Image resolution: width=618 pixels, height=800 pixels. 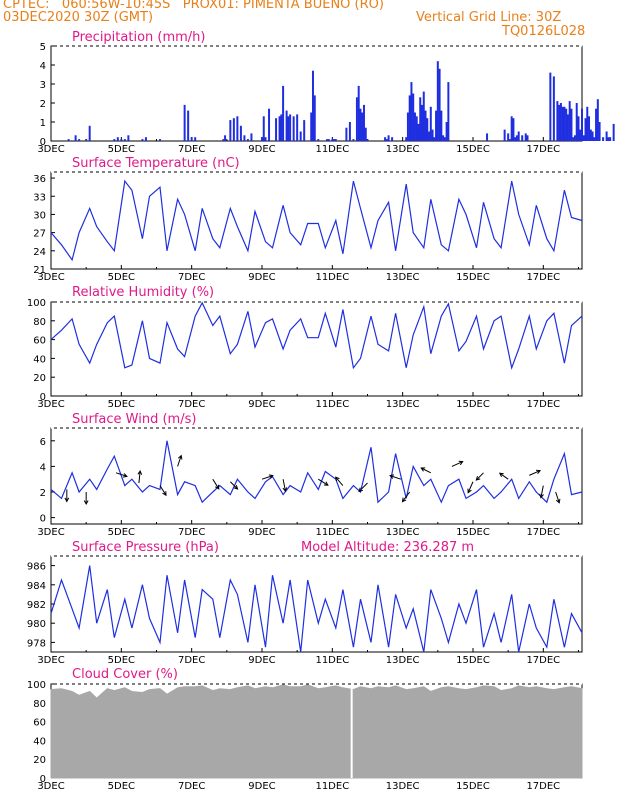 I want to click on y-tick-label: 33, so click(x=39, y=197).